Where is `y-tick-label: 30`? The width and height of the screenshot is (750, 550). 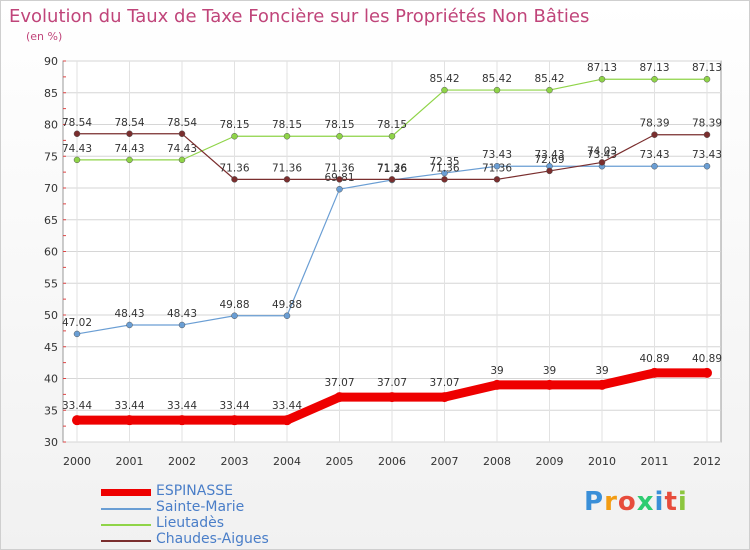 y-tick-label: 30 is located at coordinates (51, 442).